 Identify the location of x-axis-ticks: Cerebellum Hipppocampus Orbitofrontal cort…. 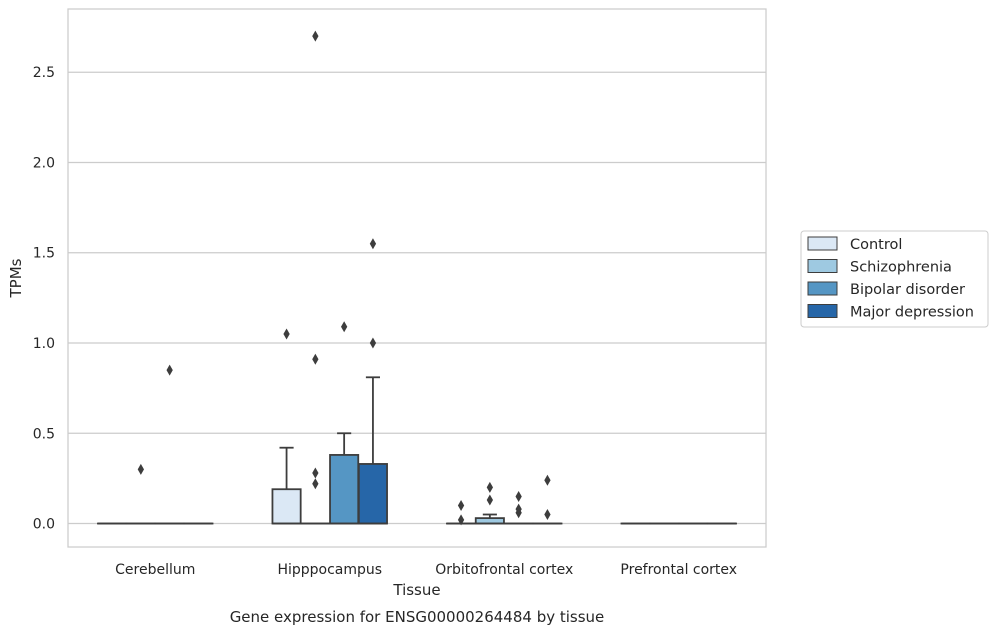
(426, 570).